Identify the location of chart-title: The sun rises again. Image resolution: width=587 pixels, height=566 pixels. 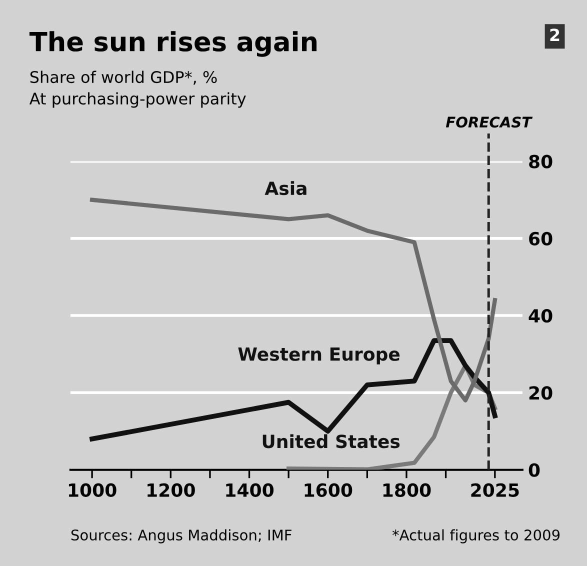
(173, 44).